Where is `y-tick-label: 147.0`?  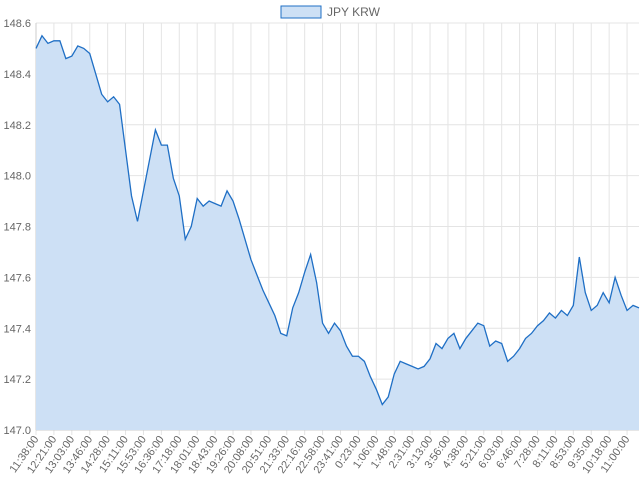 y-tick-label: 147.0 is located at coordinates (17, 431).